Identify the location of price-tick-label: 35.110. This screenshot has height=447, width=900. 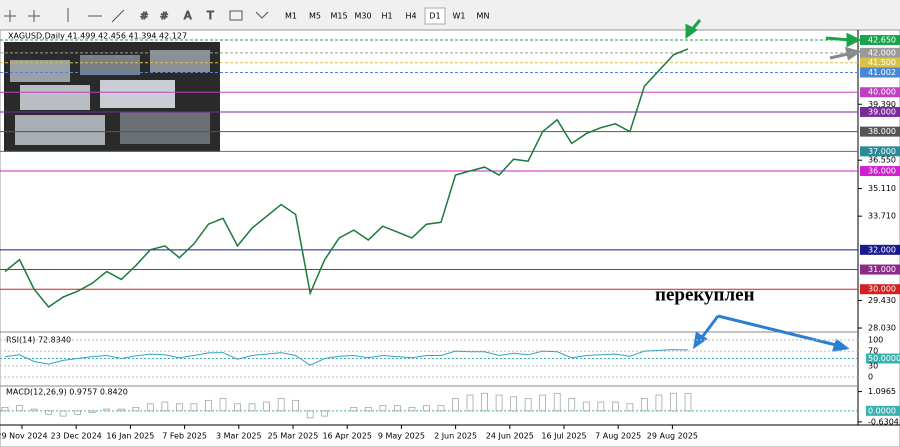
(882, 188).